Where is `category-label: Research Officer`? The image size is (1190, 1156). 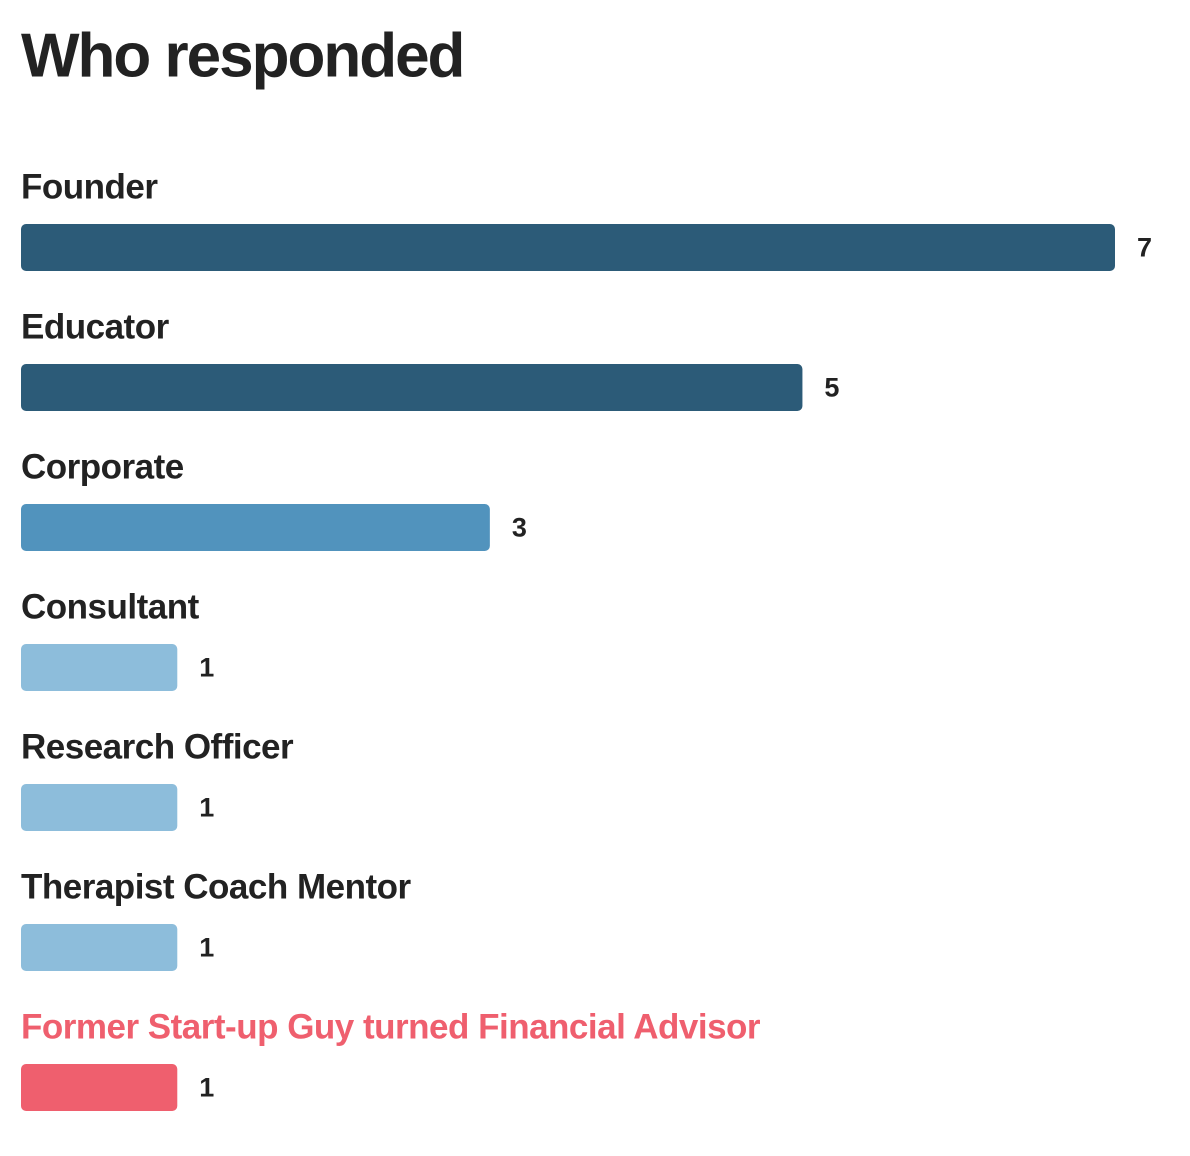 category-label: Research Officer is located at coordinates (157, 746).